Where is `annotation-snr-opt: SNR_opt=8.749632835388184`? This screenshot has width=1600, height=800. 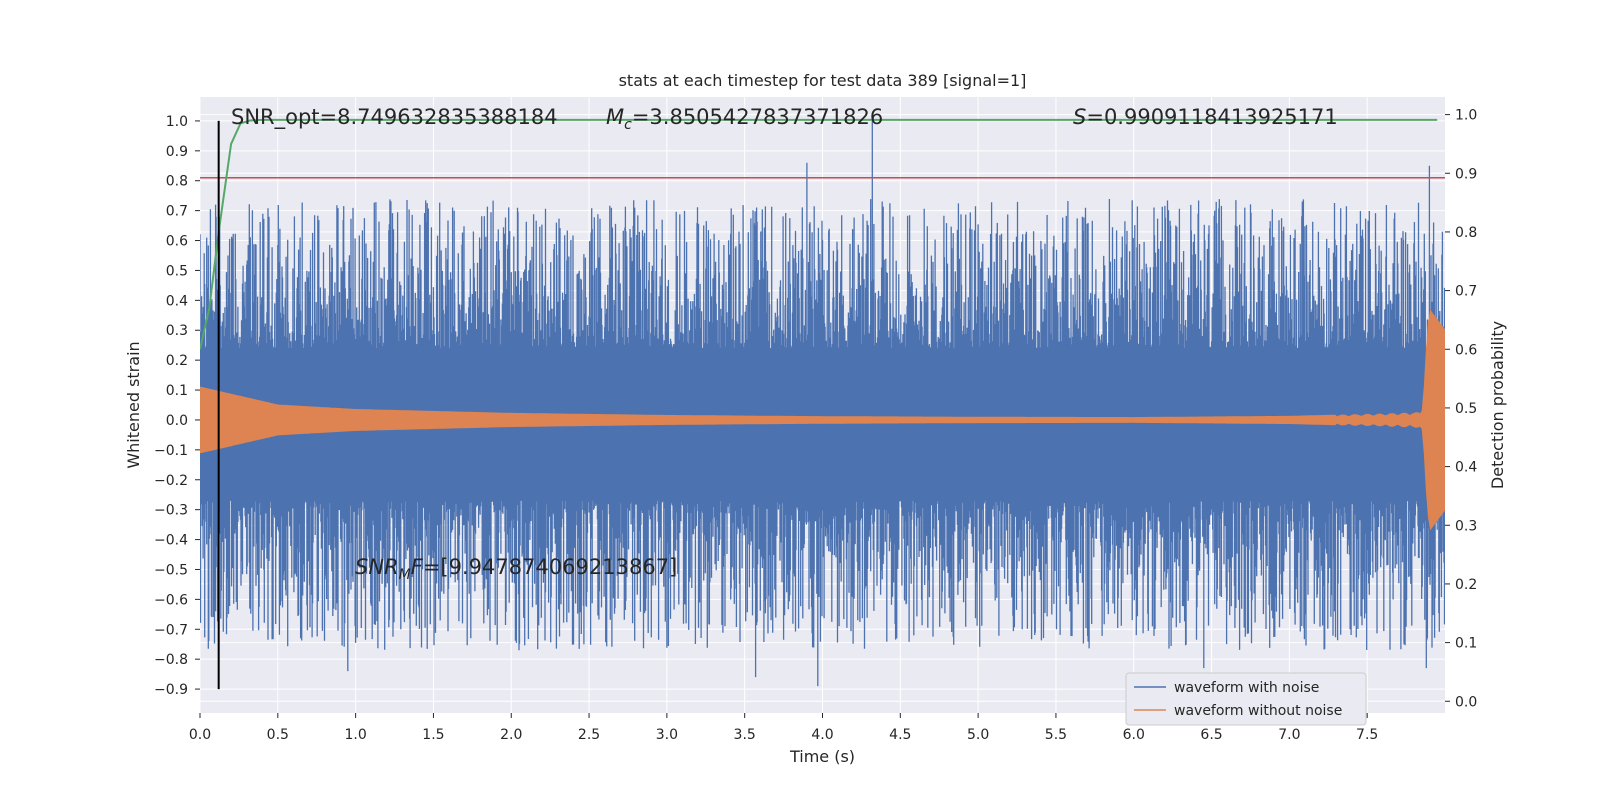
annotation-snr-opt: SNR_opt=8.749632835388184 is located at coordinates (394, 117).